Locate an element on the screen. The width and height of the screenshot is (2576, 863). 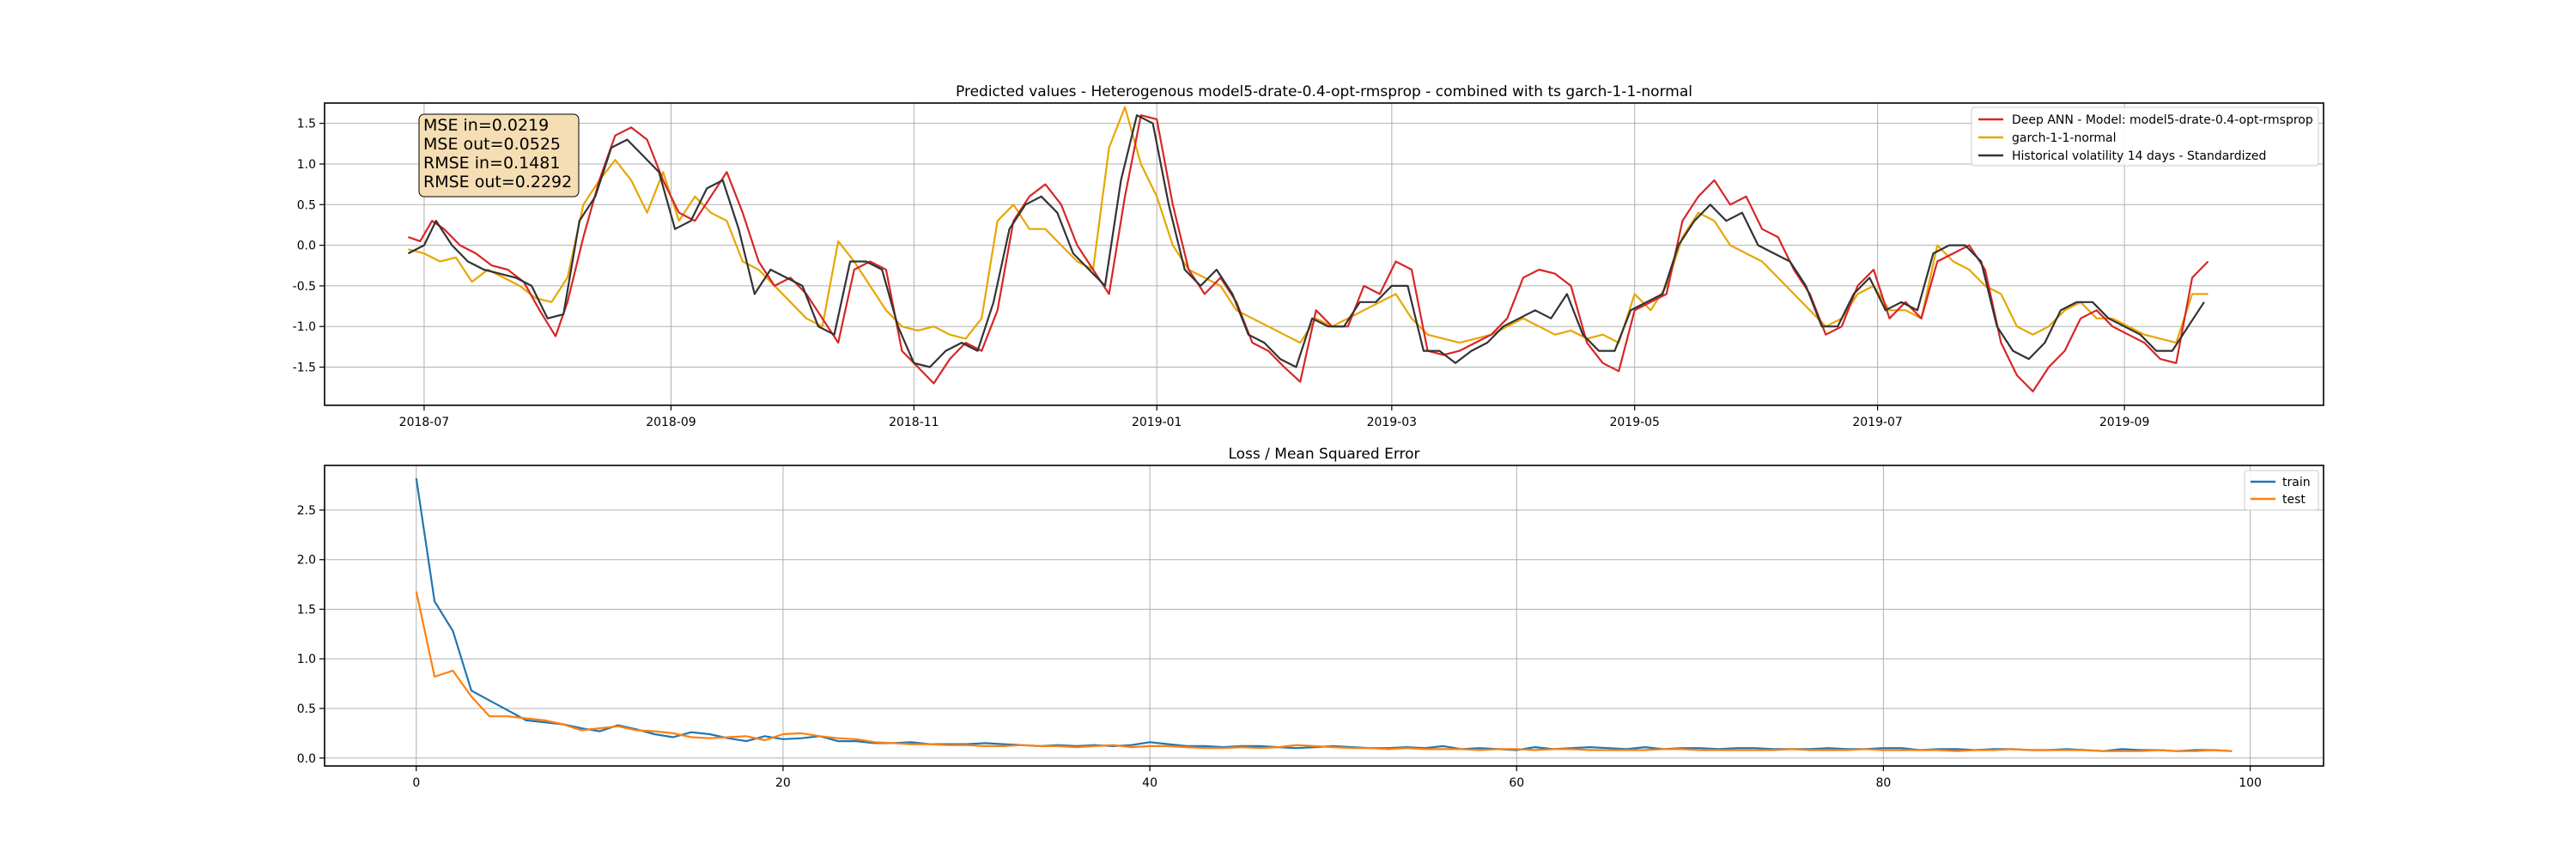
bottom-chart-title: Loss / Mean Squared Error is located at coordinates (1323, 454).